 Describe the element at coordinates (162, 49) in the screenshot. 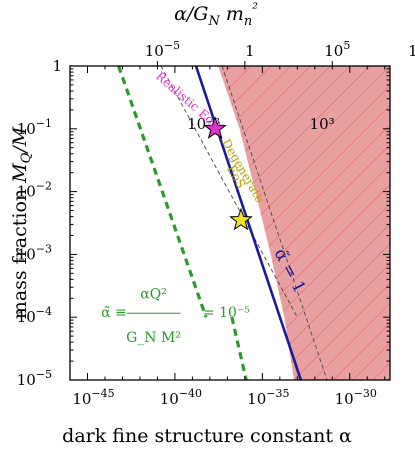

I see `top-tick-label: 10⁻⁵` at that location.